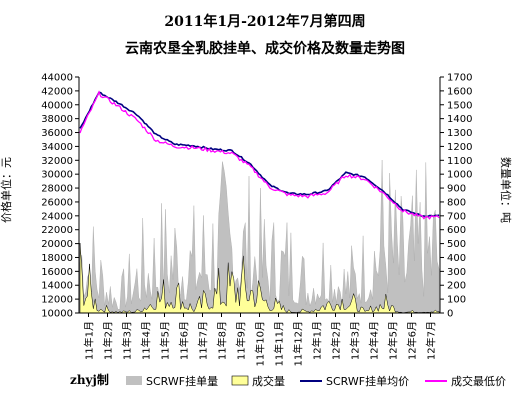  What do you see at coordinates (336, 340) in the screenshot?
I see `x-tick-label: 12年2月` at bounding box center [336, 340].